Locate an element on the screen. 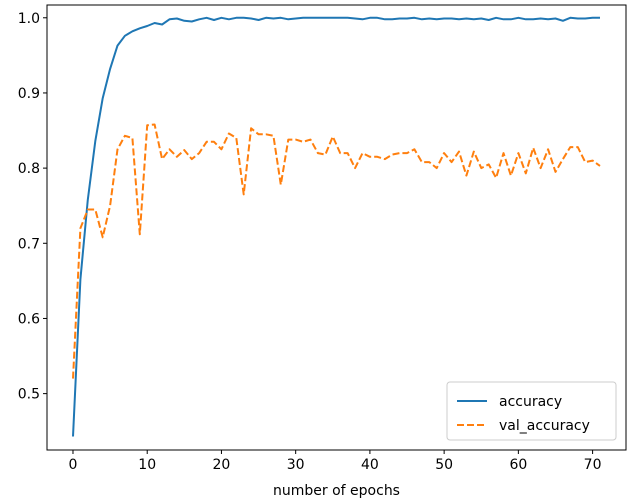  x-tick-label: 60 is located at coordinates (518, 465).